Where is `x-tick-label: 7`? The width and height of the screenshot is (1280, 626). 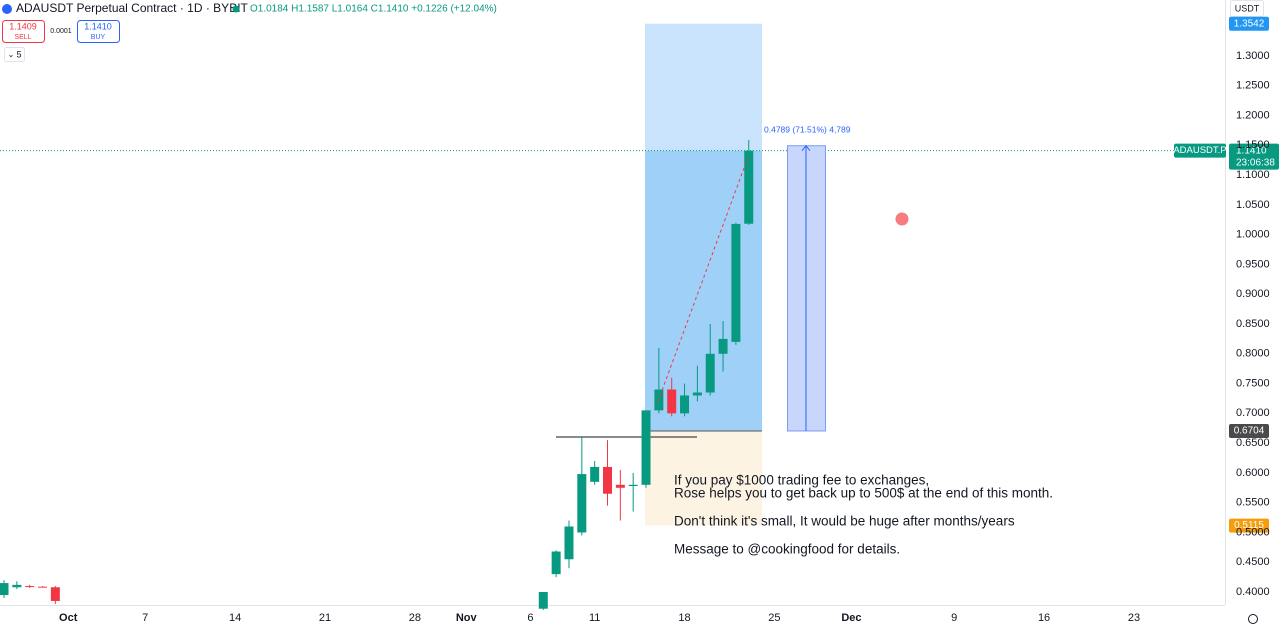 x-tick-label: 7 is located at coordinates (145, 618).